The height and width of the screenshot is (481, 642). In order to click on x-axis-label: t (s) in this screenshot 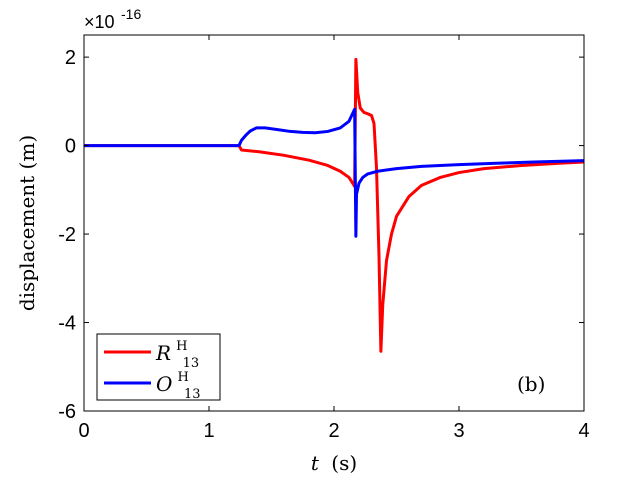, I will do `click(334, 463)`.